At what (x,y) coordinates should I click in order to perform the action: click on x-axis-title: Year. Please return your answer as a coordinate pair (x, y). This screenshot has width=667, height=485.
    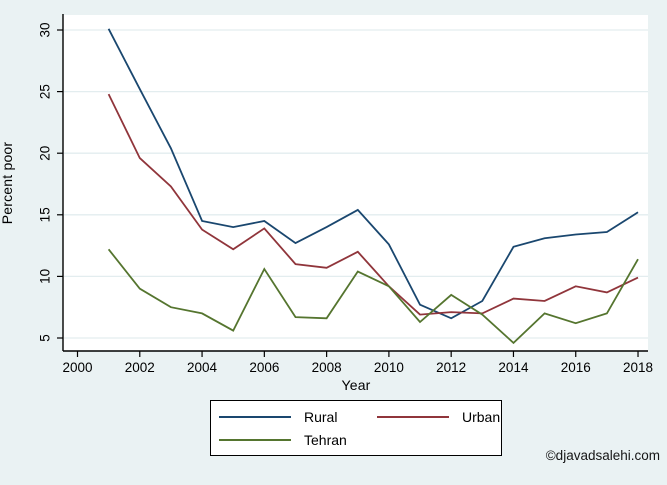
    Looking at the image, I should click on (356, 385).